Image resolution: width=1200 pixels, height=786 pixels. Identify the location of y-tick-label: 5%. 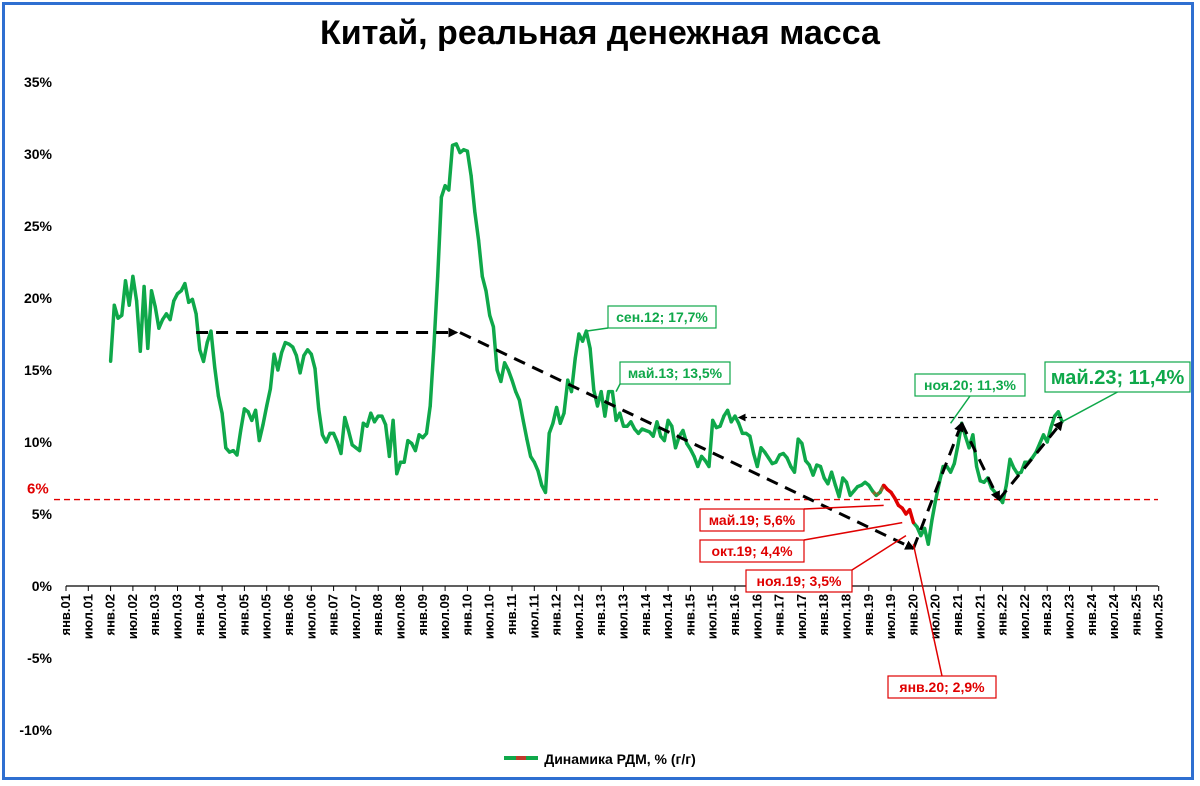
(42, 514).